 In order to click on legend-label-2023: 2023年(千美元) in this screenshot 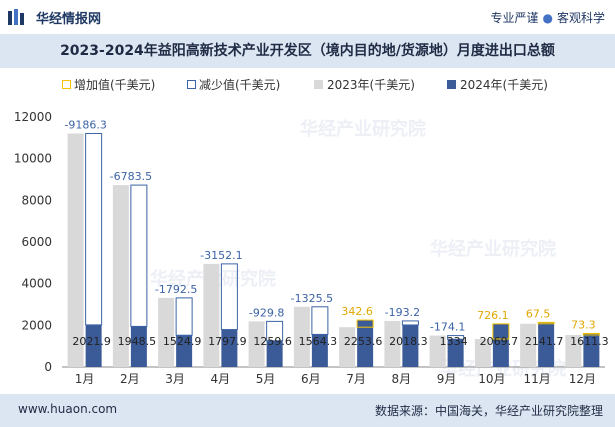, I will do `click(371, 85)`.